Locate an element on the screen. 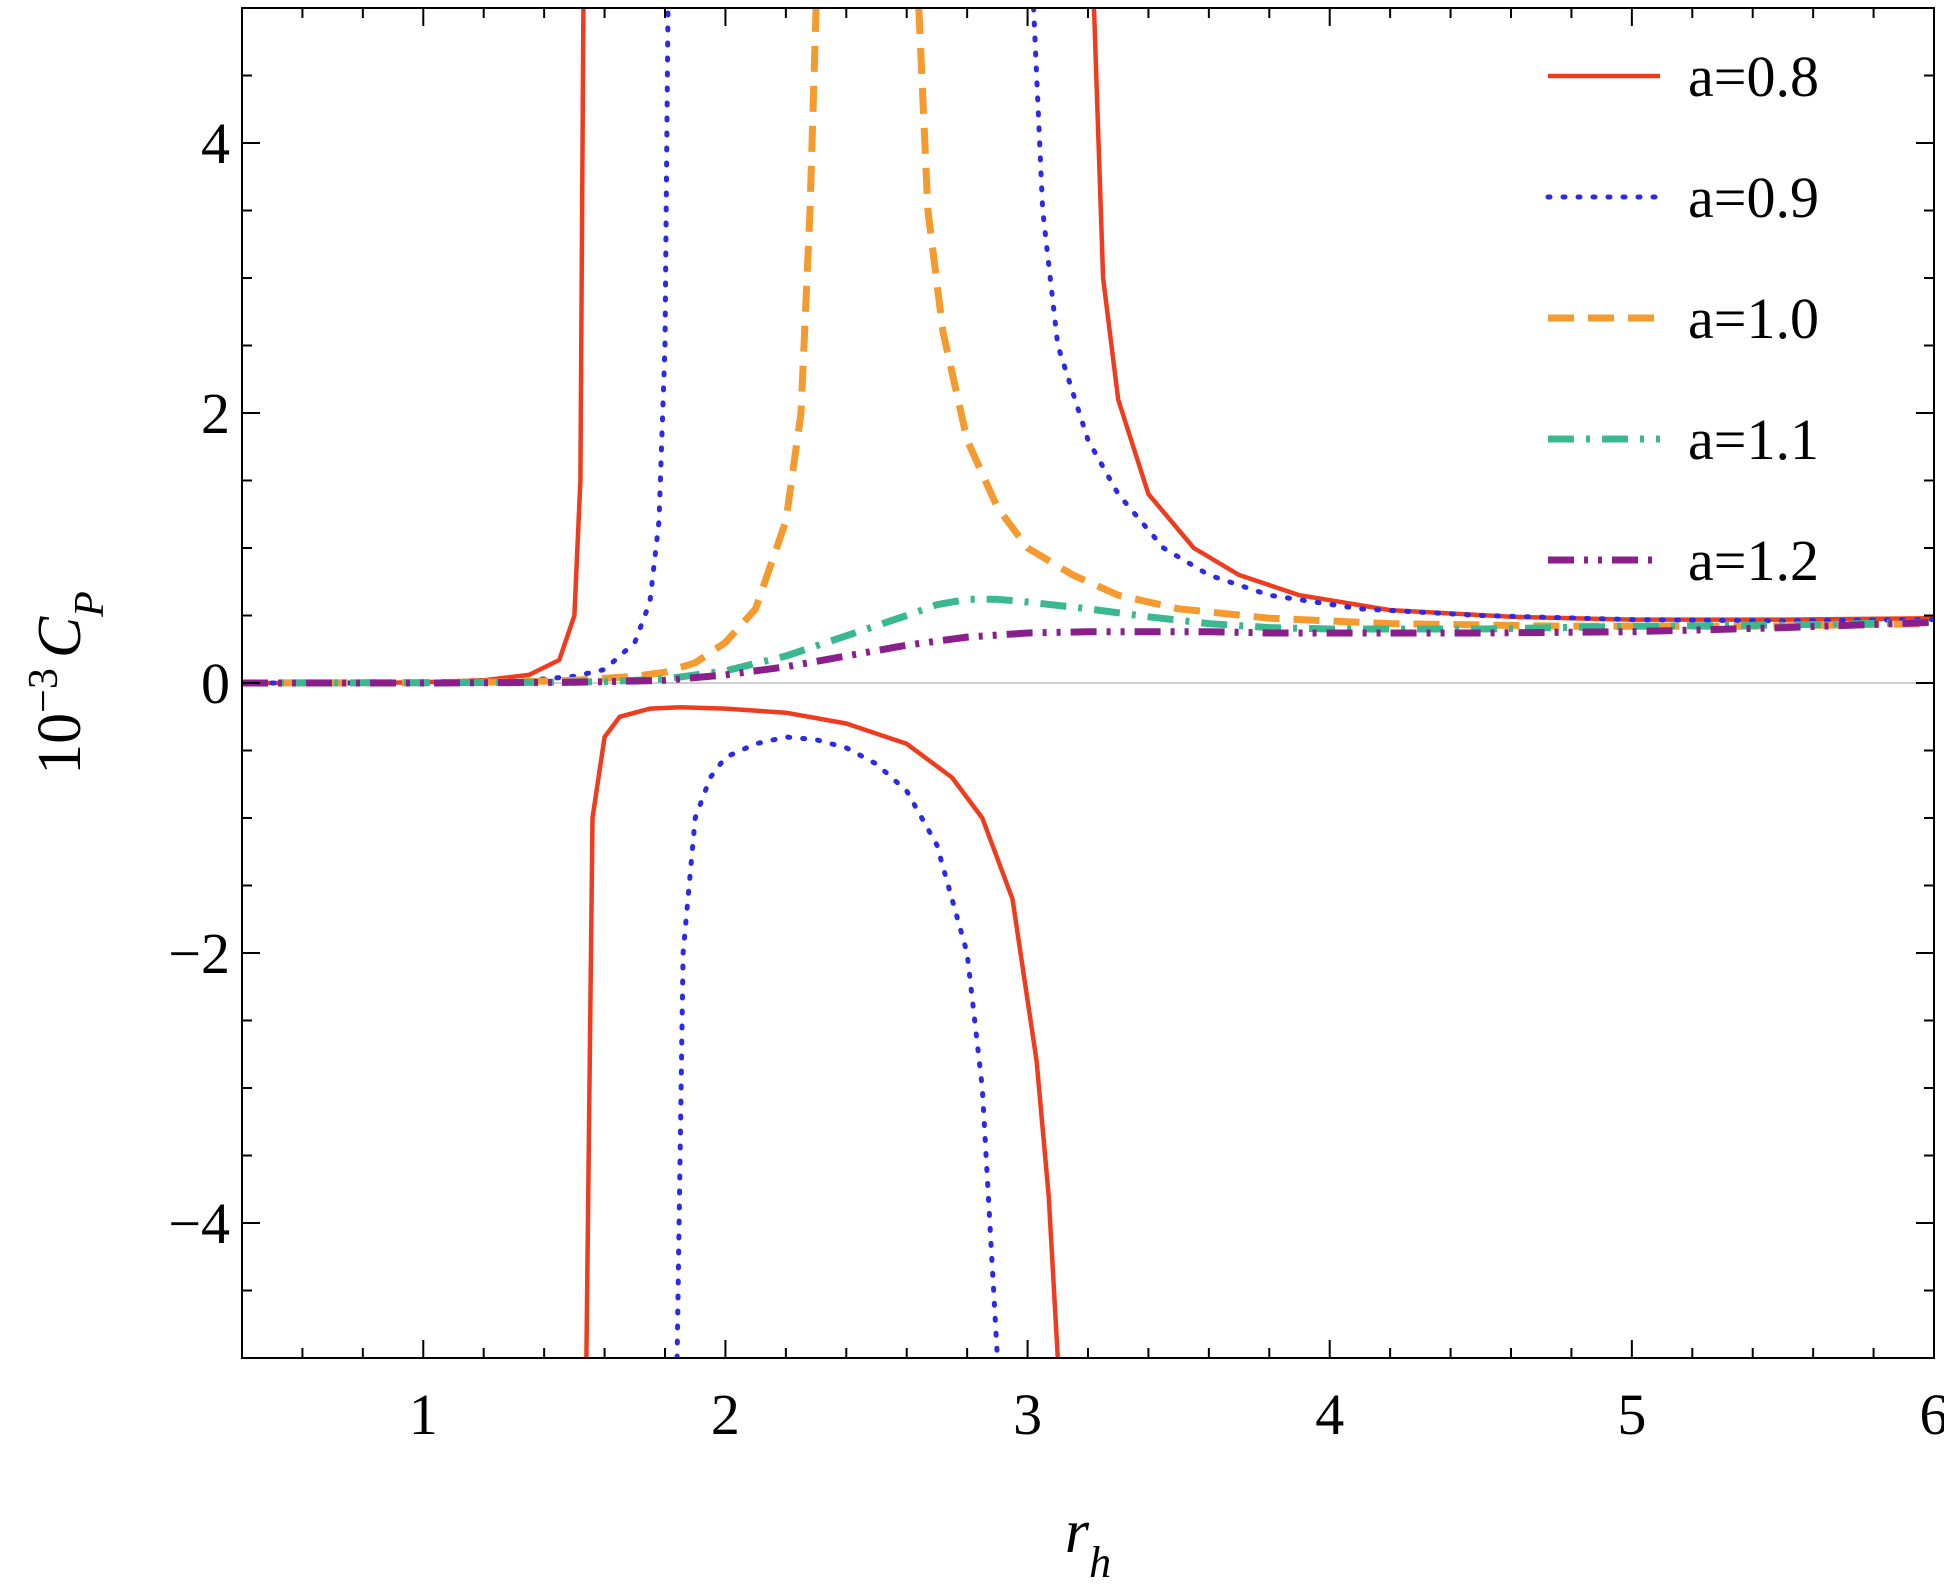  legend-label: a=0.8 is located at coordinates (1753, 76).